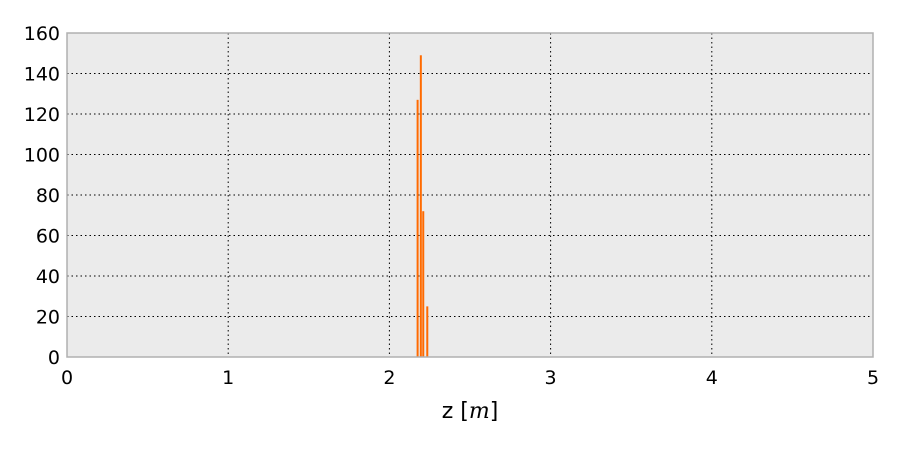  I want to click on y-tick-label: 80, so click(48, 196).